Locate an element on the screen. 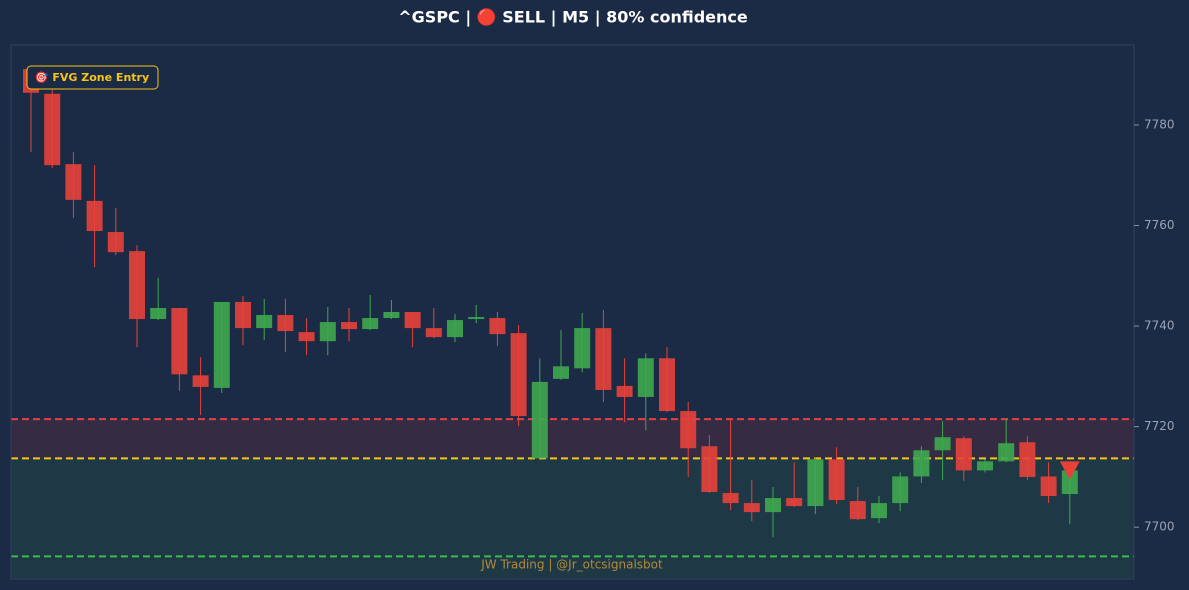 Image resolution: width=1189 pixels, height=590 pixels. annotation-box is located at coordinates (92, 77).